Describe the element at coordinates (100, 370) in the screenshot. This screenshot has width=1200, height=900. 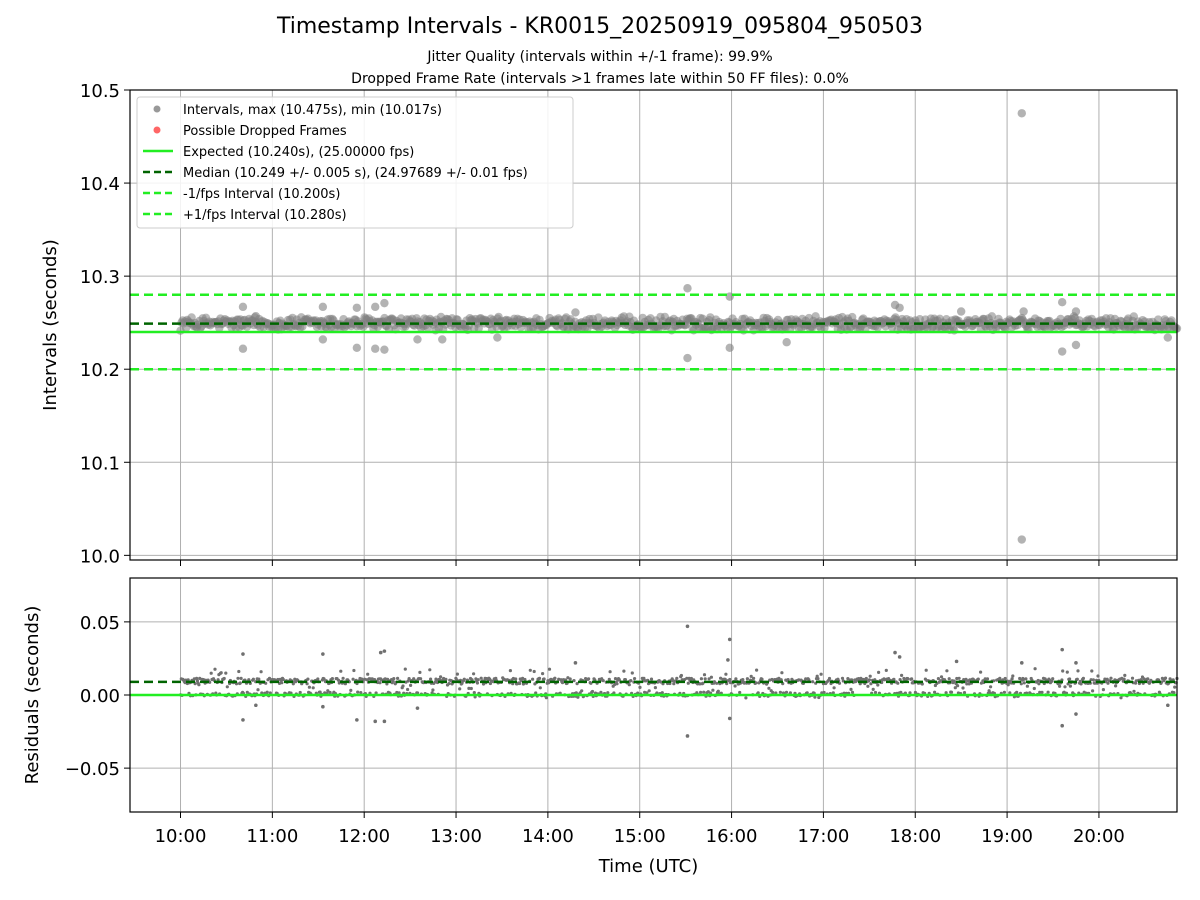
I see `top-ytick-label: 10.2` at that location.